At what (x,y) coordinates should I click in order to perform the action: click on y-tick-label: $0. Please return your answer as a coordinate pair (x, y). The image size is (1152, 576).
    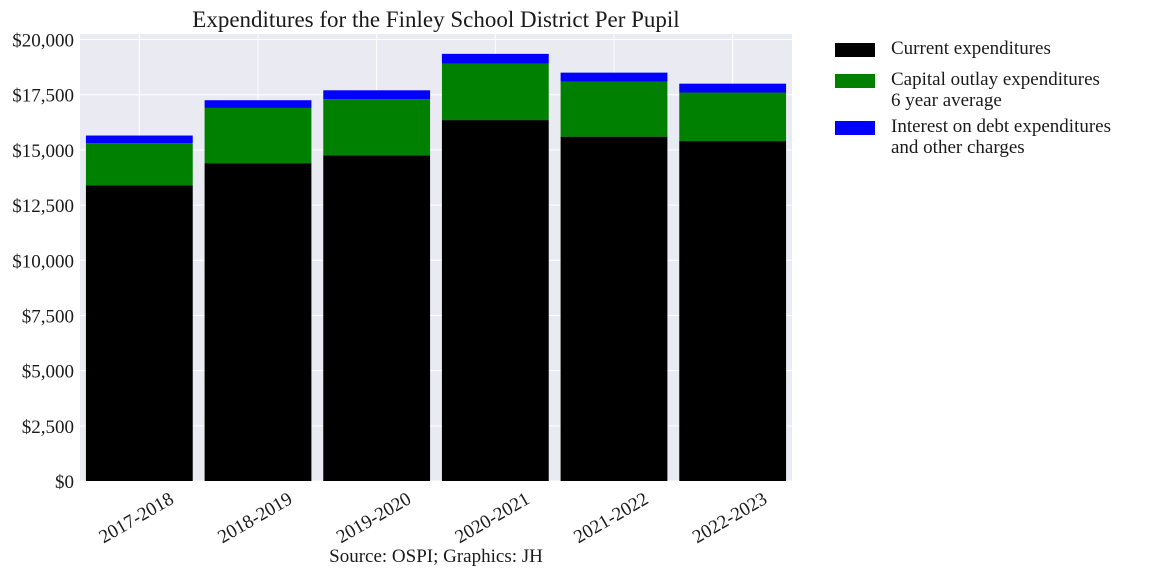
    Looking at the image, I should click on (64, 482).